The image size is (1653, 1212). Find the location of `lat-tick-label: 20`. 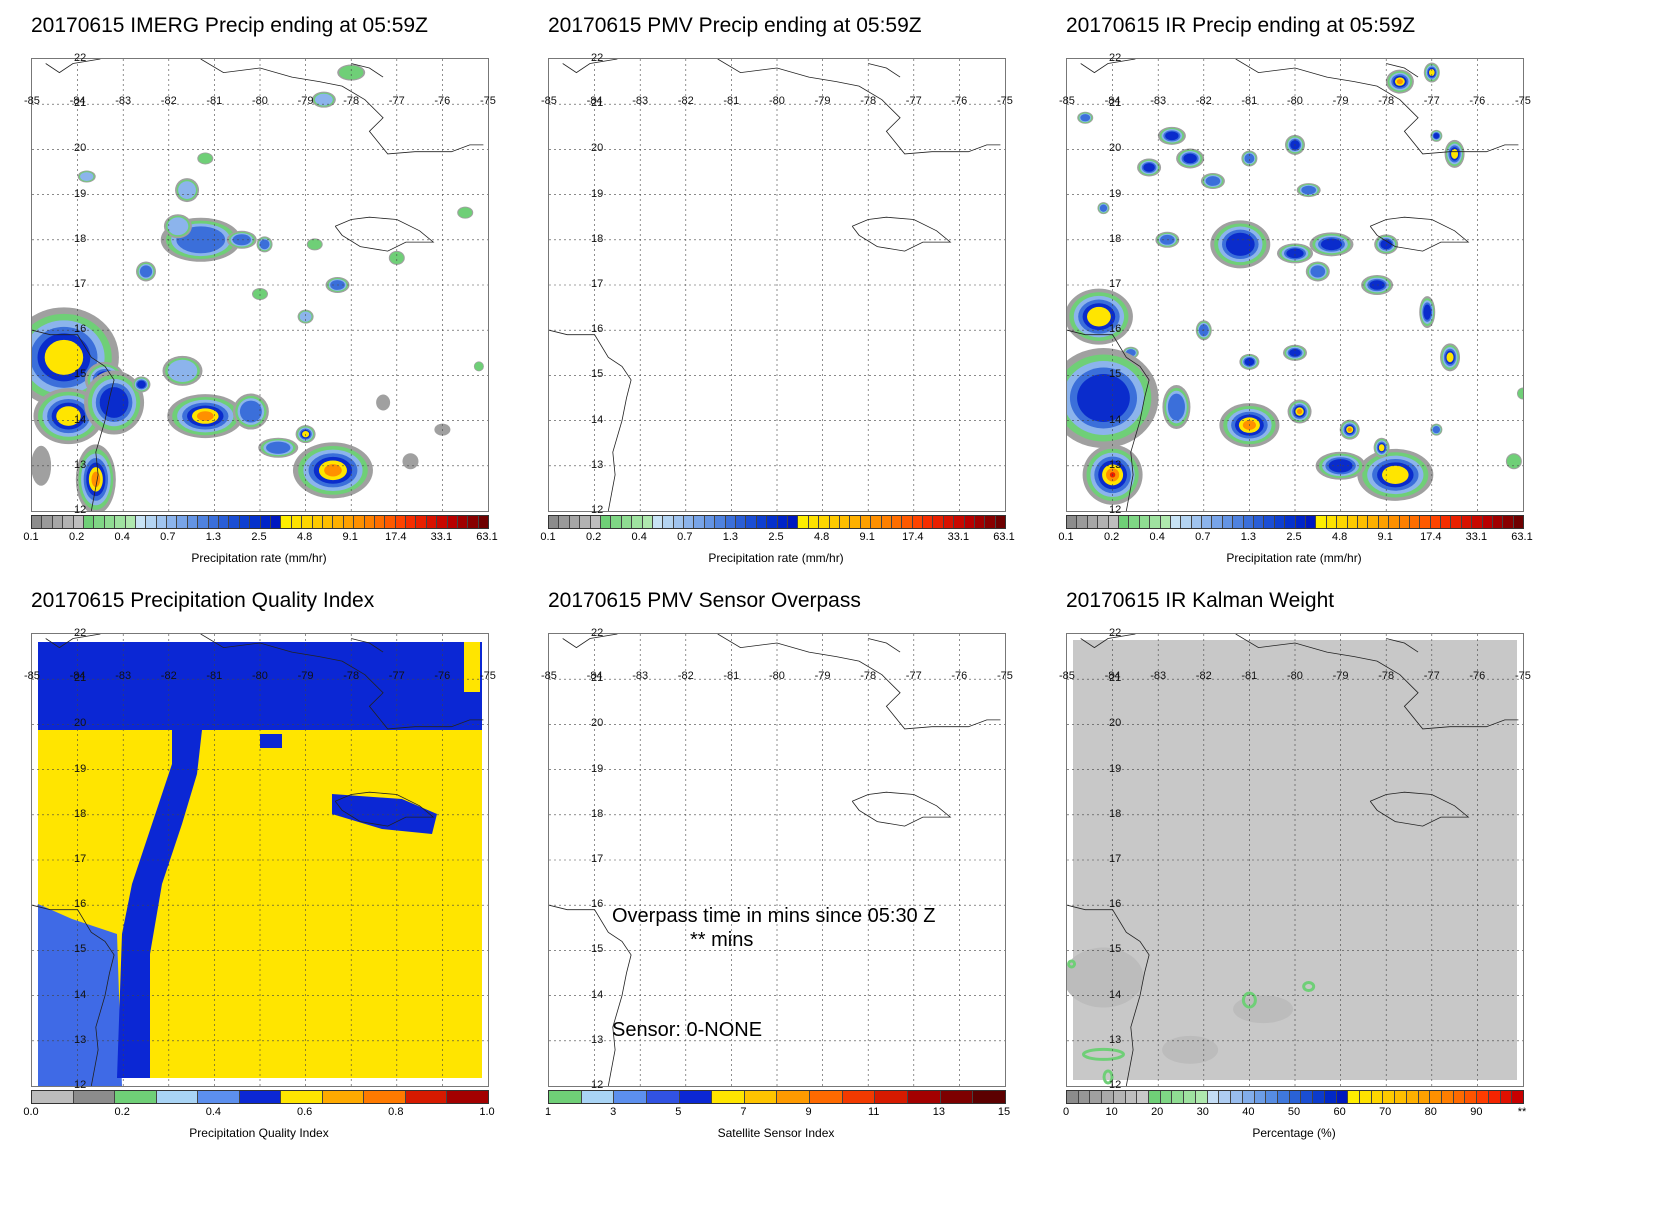

lat-tick-label: 20 is located at coordinates (597, 723).